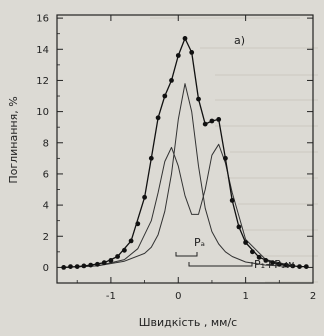 The height and width of the screenshot is (336, 324). Describe the element at coordinates (239, 40) in the screenshot. I see `panel-label: a)` at that location.